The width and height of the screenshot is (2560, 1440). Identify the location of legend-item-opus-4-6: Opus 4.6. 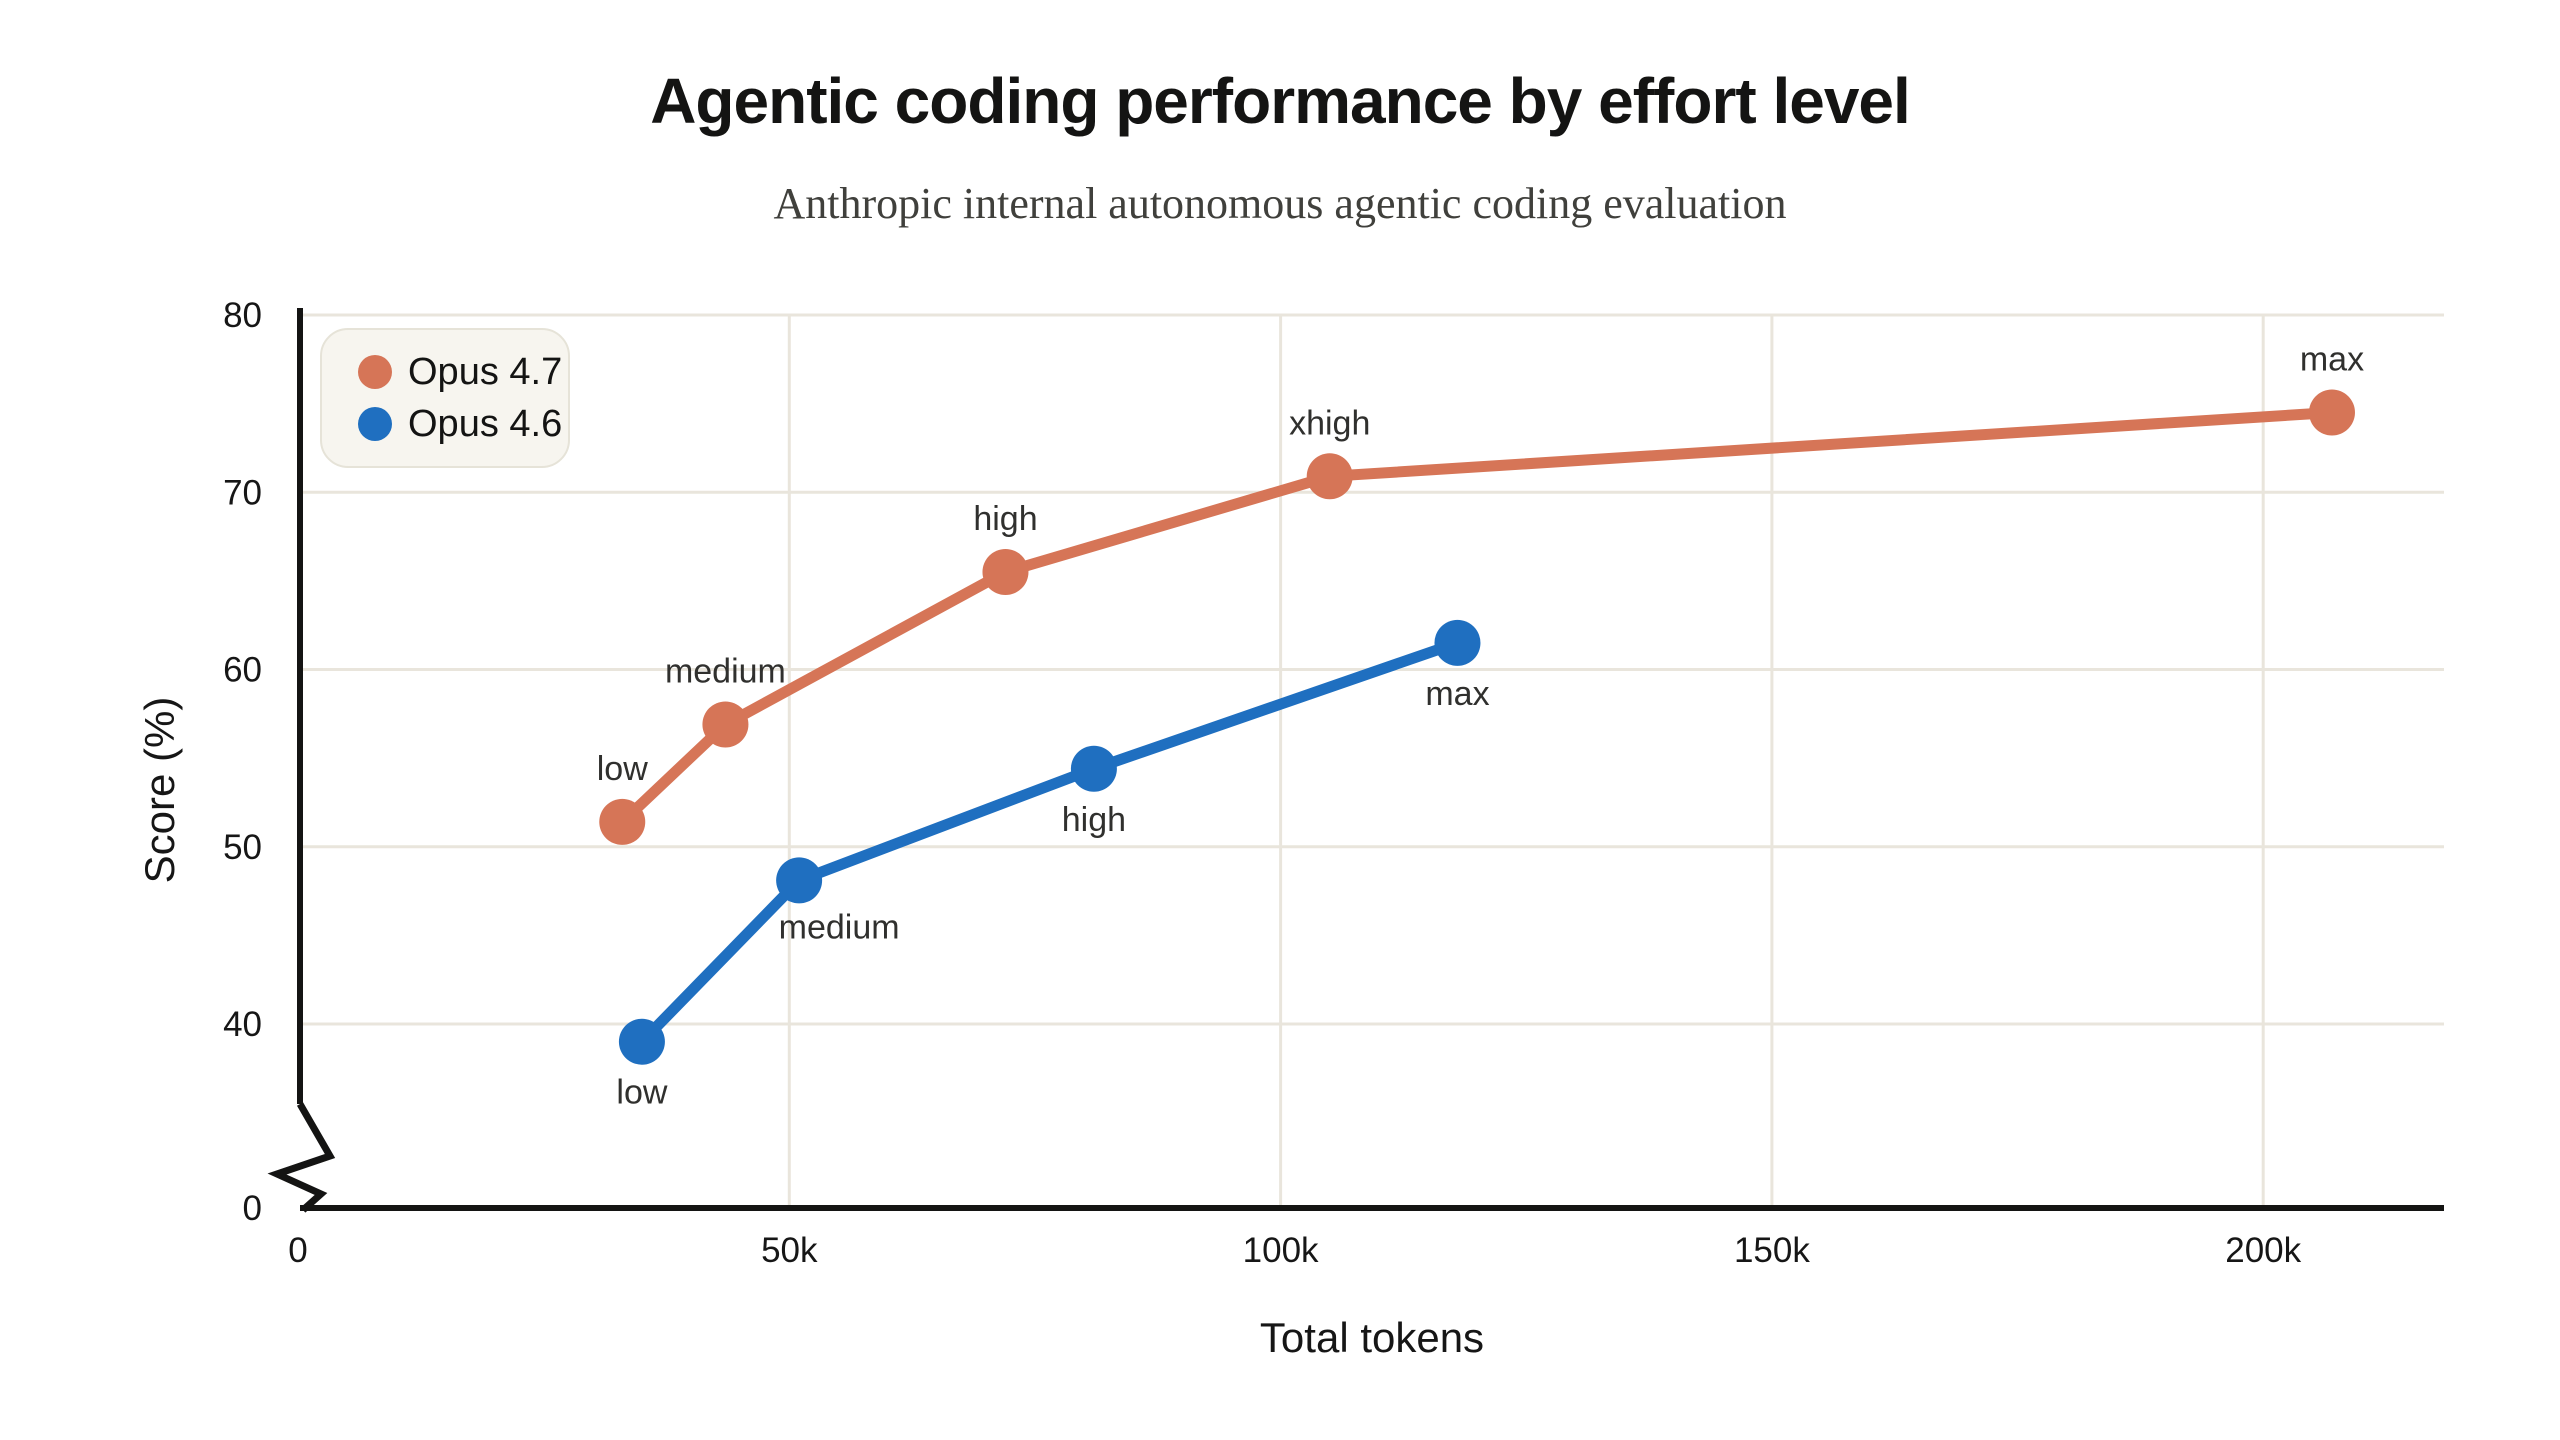
(463, 424).